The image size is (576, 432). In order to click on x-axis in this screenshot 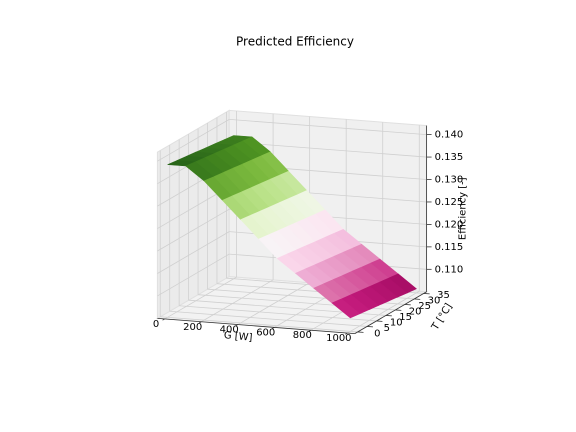, I will do `click(256, 325)`.